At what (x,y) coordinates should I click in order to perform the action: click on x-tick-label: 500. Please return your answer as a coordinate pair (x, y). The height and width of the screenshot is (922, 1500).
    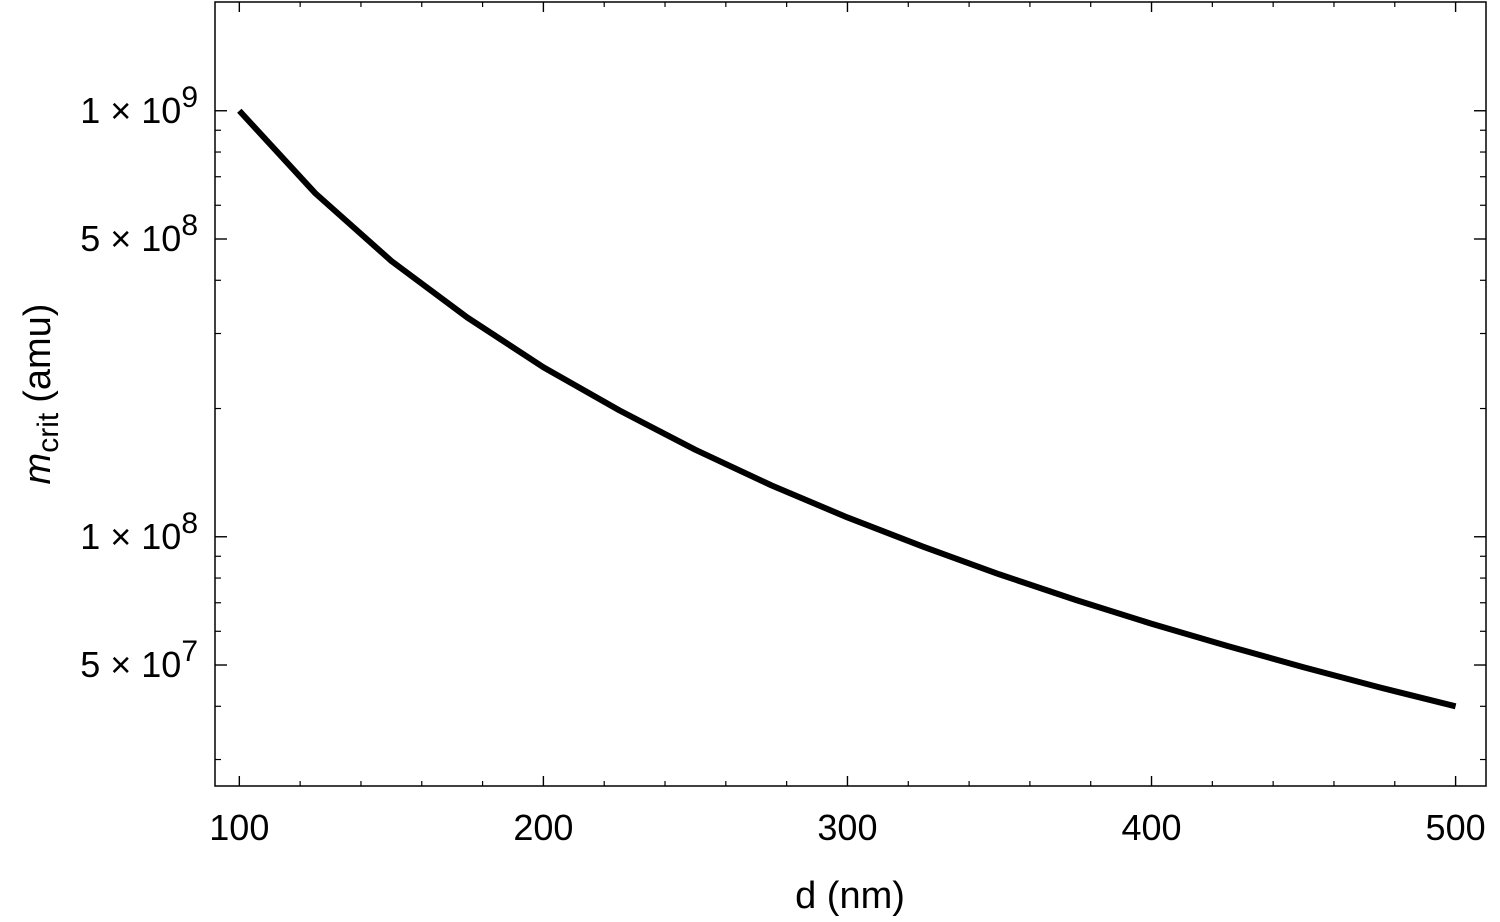
    Looking at the image, I should click on (1456, 827).